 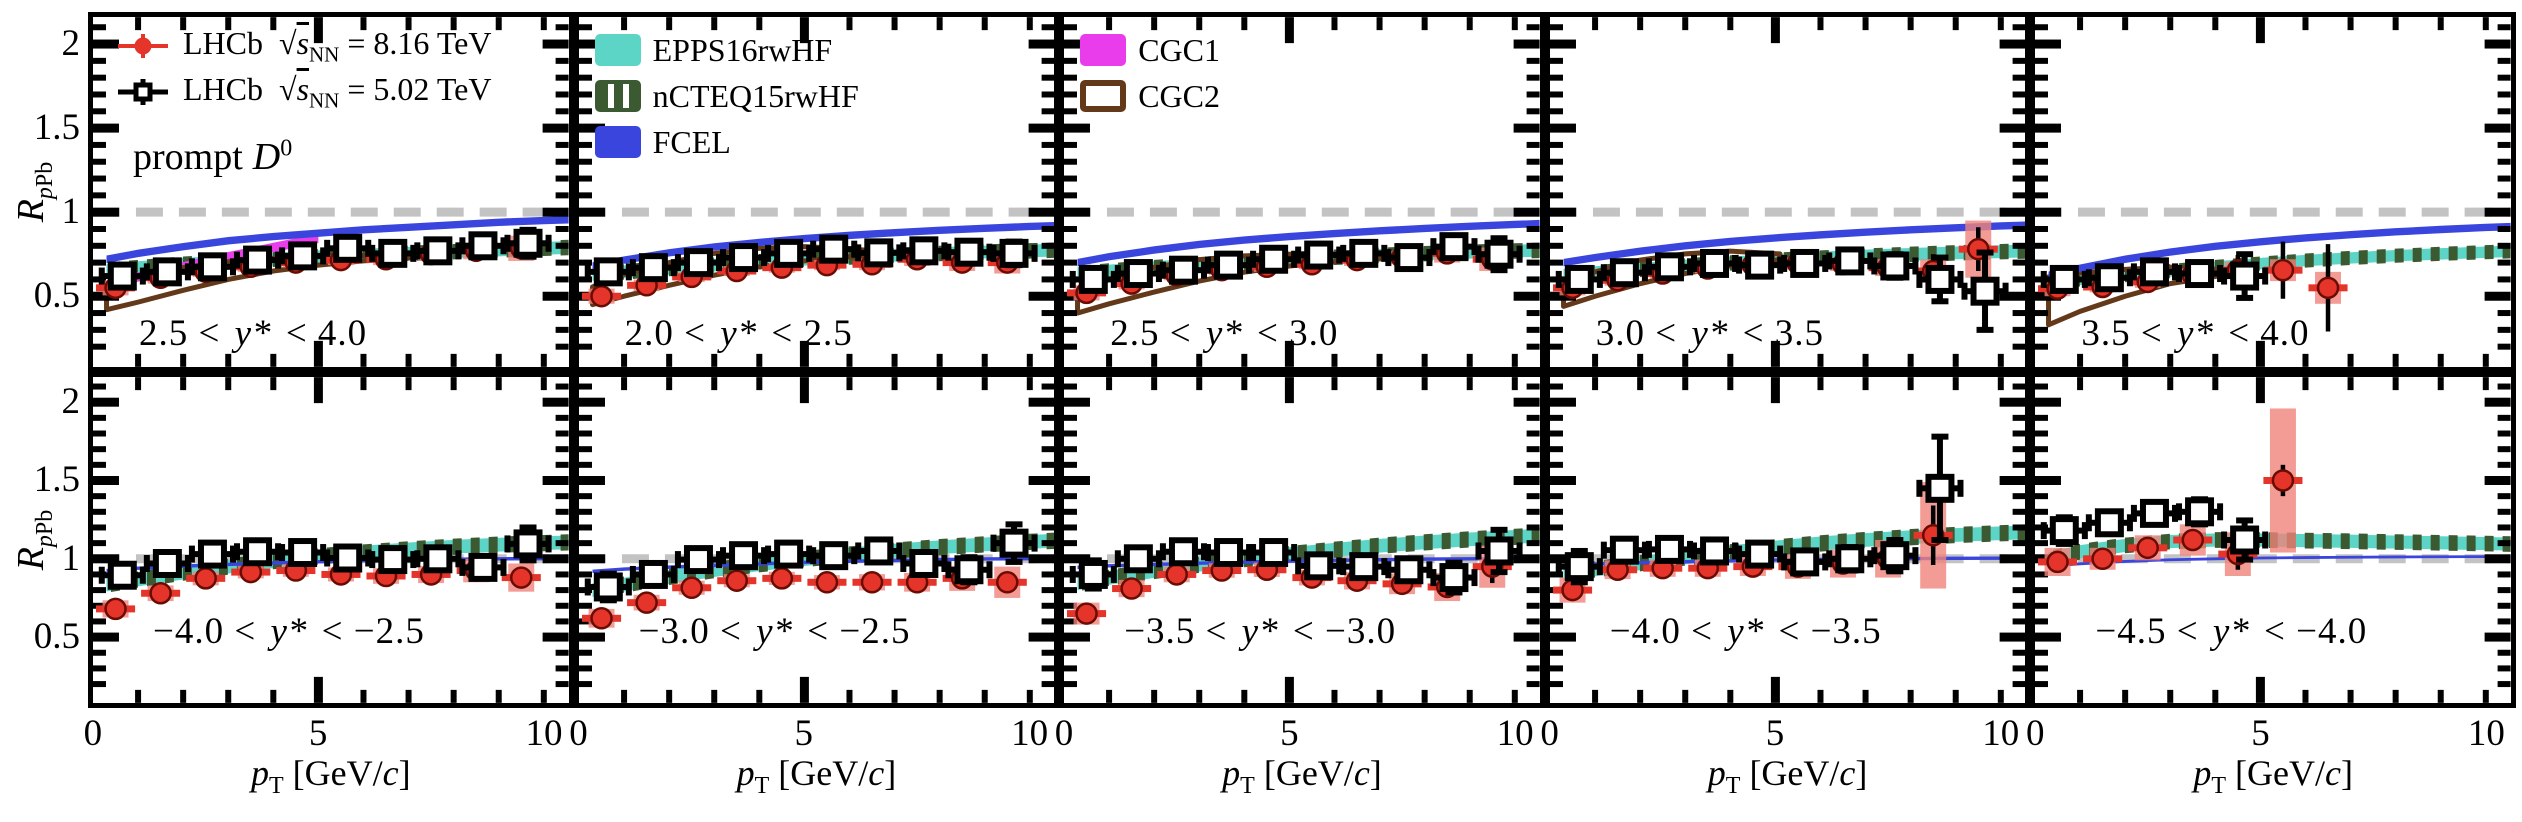 I want to click on panel-top-2: CGC1 CGC2 2.5 < y* < 3.0, so click(x=1302, y=192).